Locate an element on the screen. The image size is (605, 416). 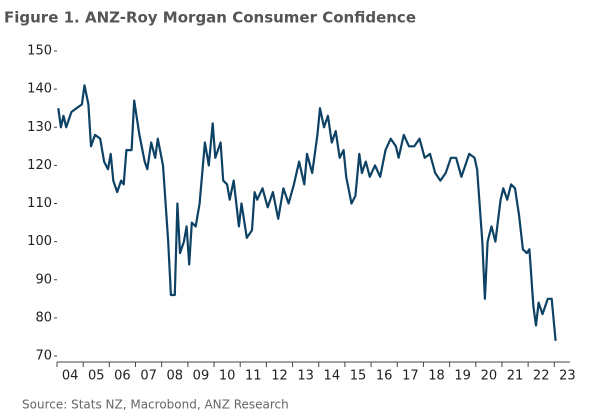
x-tick-label: 10 is located at coordinates (227, 376).